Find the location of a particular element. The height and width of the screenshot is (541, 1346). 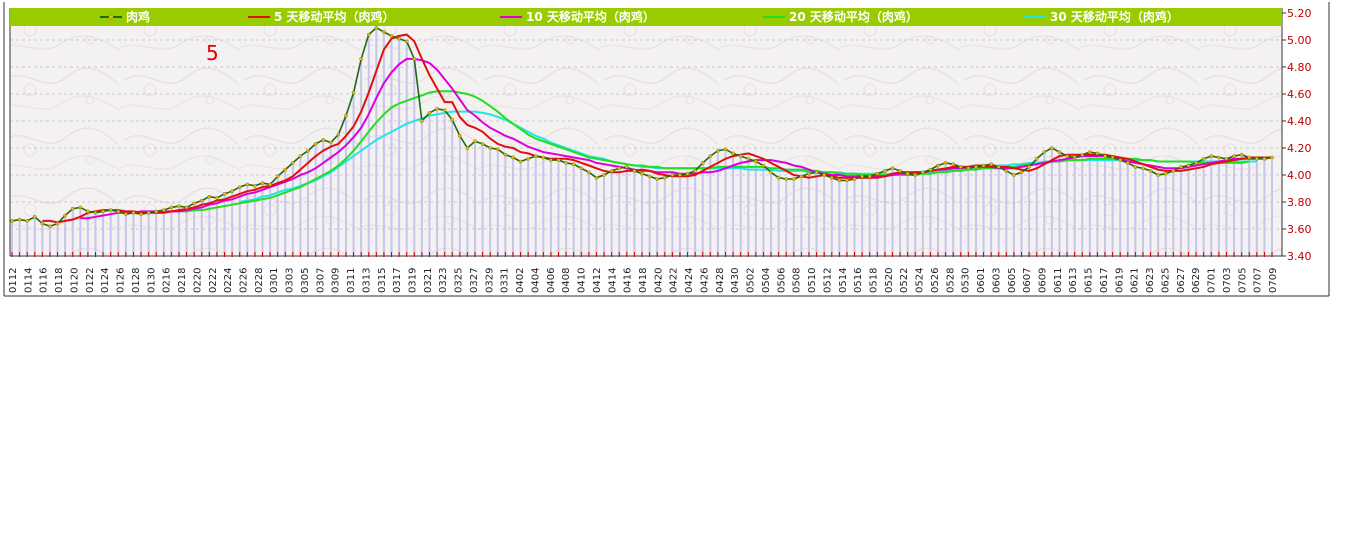

x-tick-label: 0218 is located at coordinates (182, 280).